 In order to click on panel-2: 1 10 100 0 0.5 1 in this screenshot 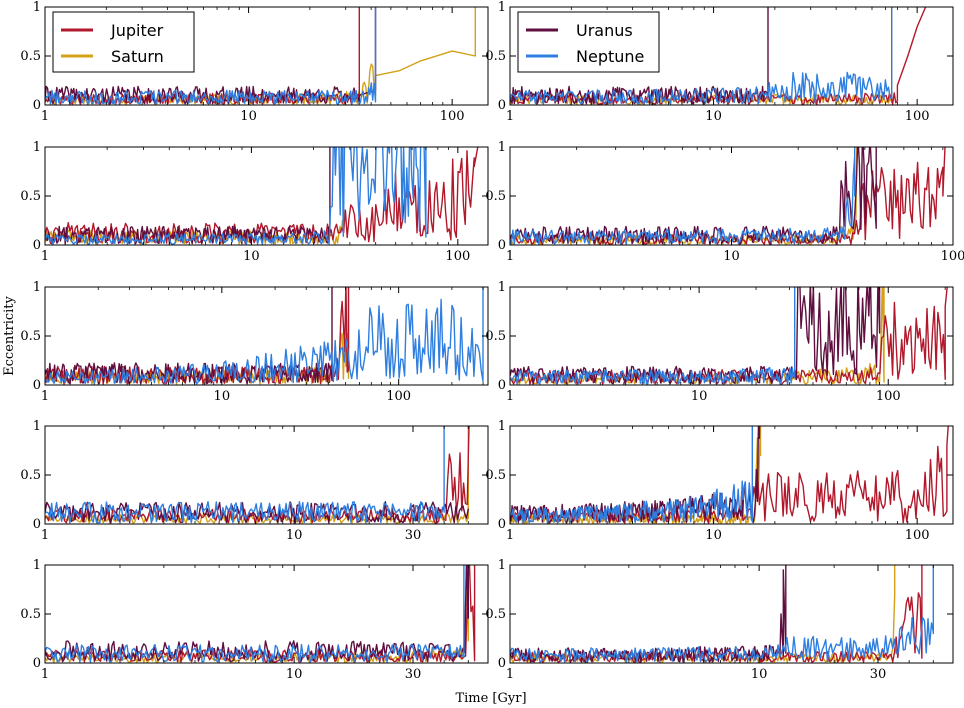, I will do `click(719, 62)`.